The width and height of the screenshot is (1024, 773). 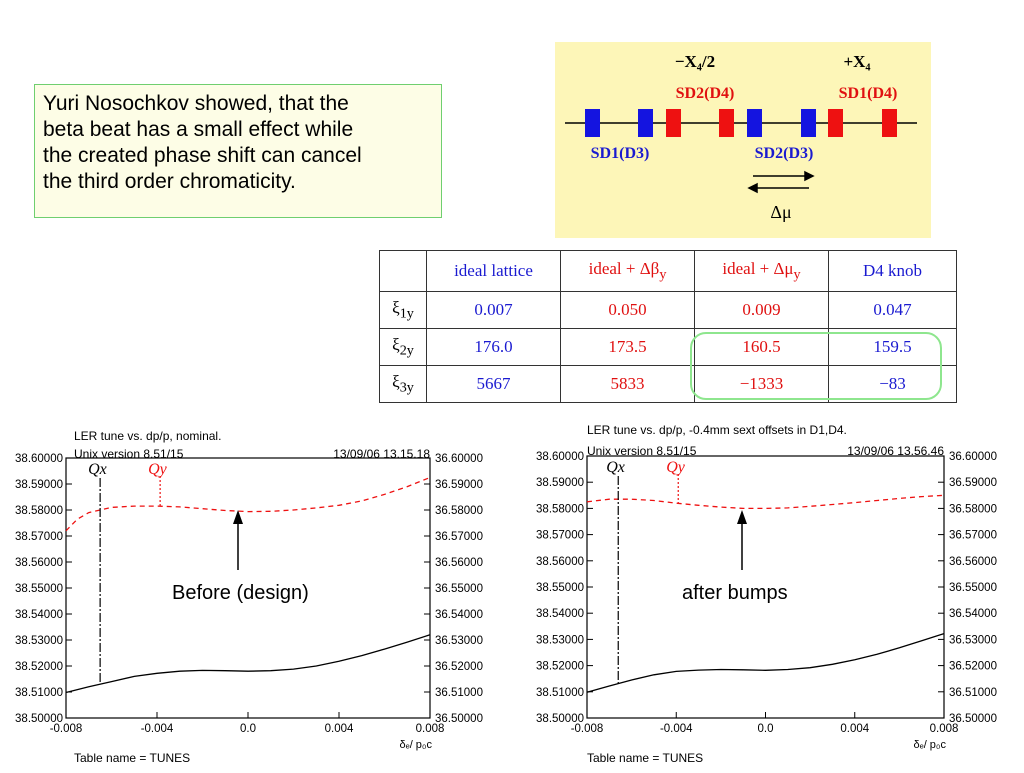 What do you see at coordinates (97, 469) in the screenshot?
I see `qx-marker-label: Qx` at bounding box center [97, 469].